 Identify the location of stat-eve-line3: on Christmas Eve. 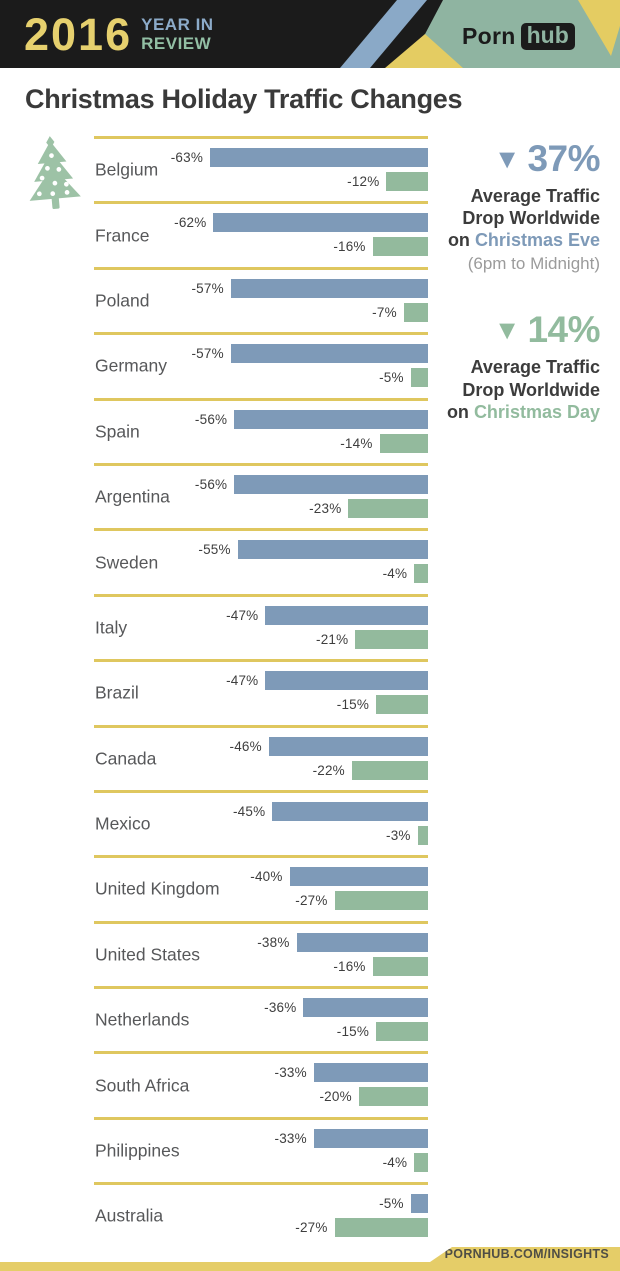
(505, 240).